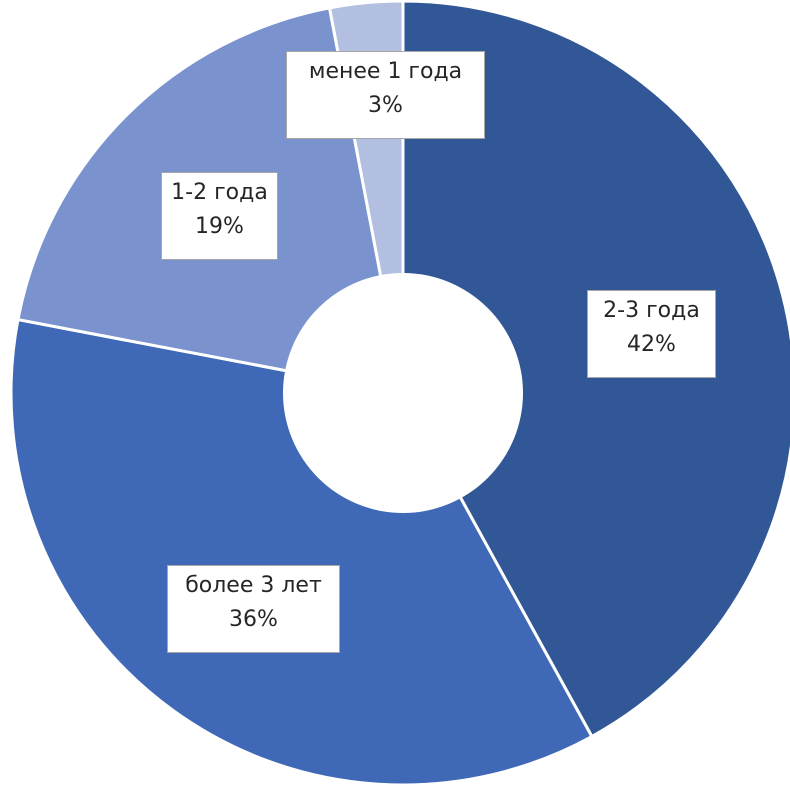 The width and height of the screenshot is (790, 788). What do you see at coordinates (219, 226) in the screenshot?
I see `data-label-percent: 19%` at bounding box center [219, 226].